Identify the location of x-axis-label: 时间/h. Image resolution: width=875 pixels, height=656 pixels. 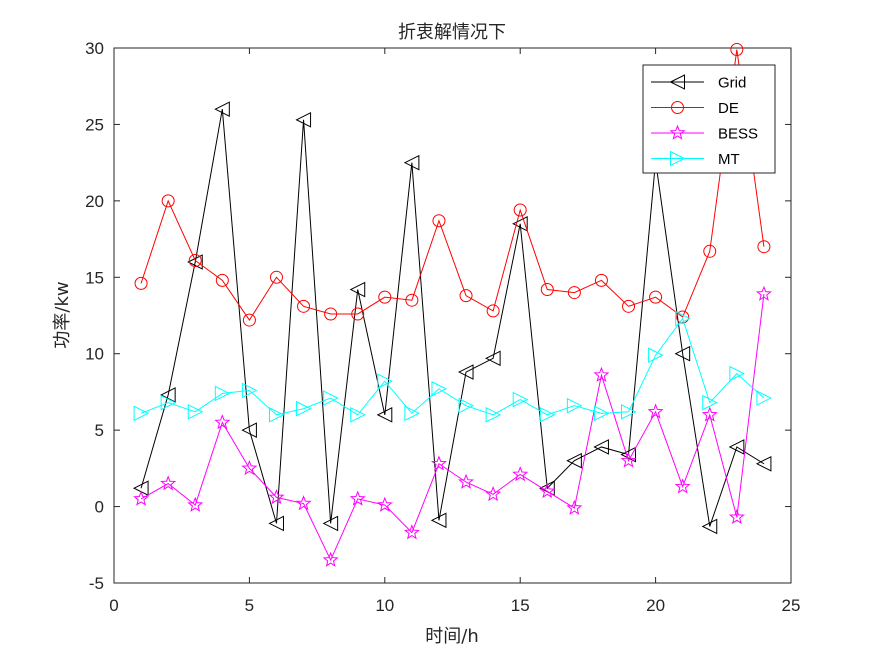
(451, 636).